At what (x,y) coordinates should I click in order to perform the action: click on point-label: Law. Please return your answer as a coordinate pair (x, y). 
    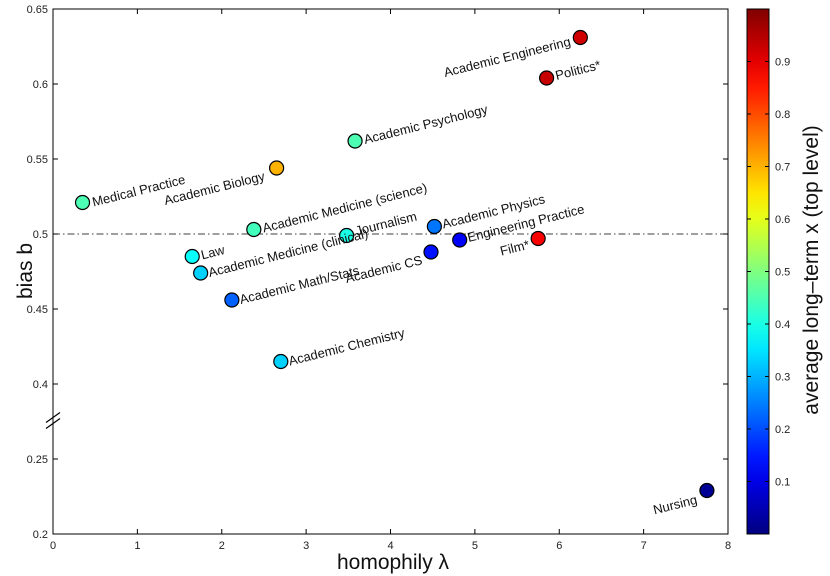
    Looking at the image, I should click on (212, 252).